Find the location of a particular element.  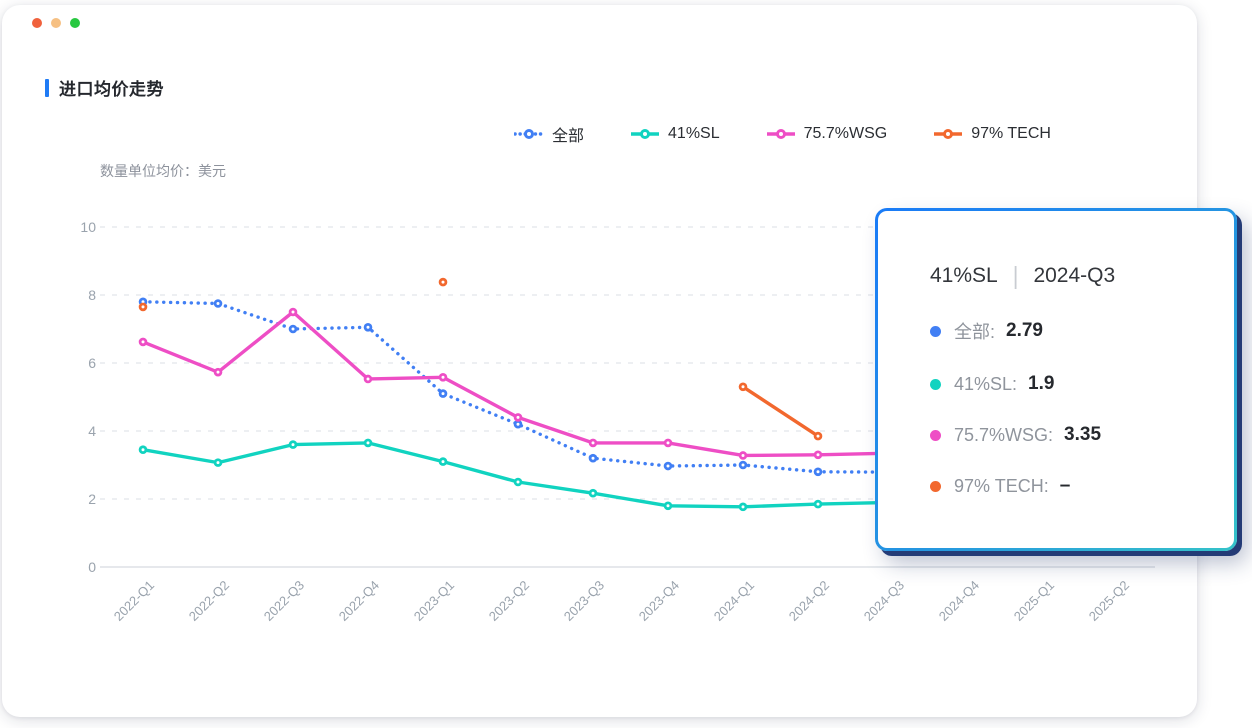

chart-legend: 全部 41%SL 75.7%WSG 97% TECH is located at coordinates (782, 134).